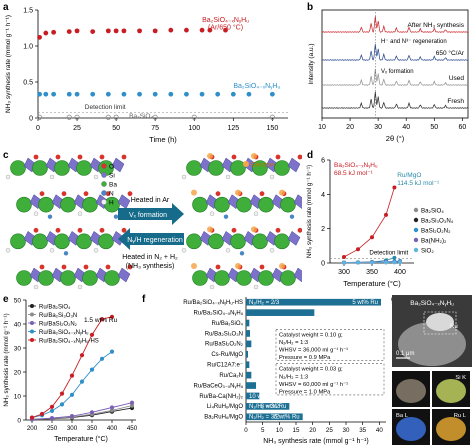 The width and height of the screenshot is (474, 447). What do you see at coordinates (450, 53) in the screenshot?
I see `b-series-label-1: 650 °C/Ar` at bounding box center [450, 53].